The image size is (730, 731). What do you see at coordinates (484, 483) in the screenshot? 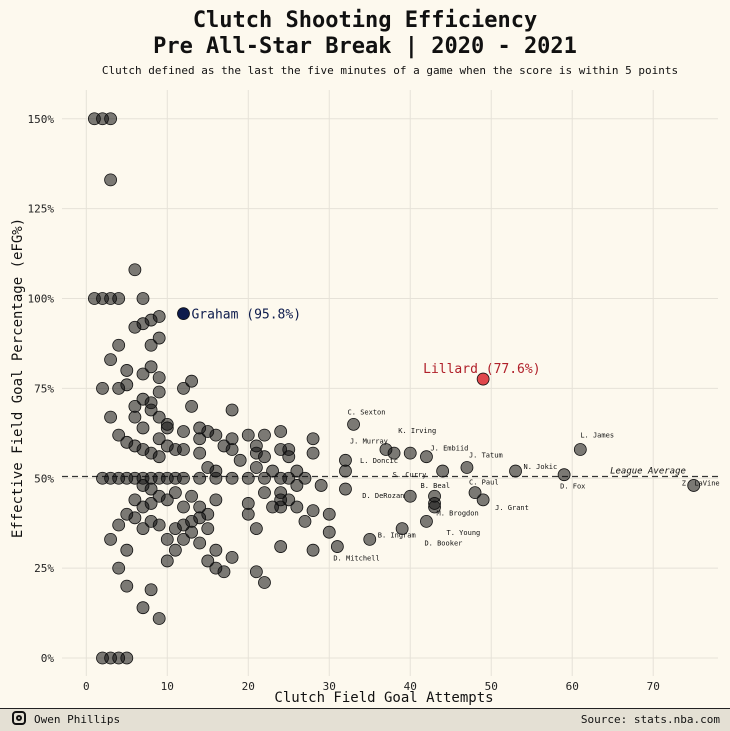
I see `point-label: C. Paul` at bounding box center [484, 483].